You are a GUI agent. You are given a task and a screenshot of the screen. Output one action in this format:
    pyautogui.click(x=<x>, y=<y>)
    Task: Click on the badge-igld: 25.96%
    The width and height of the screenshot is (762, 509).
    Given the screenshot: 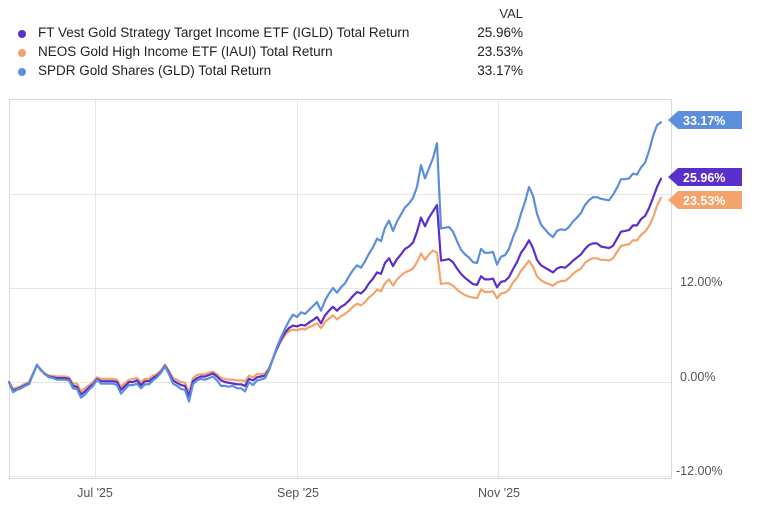 What is the action you would take?
    pyautogui.click(x=705, y=177)
    